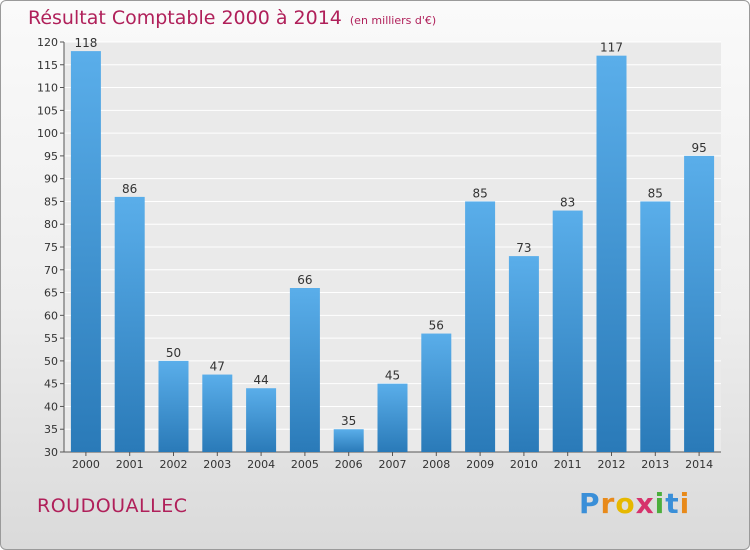  Describe the element at coordinates (173, 353) in the screenshot. I see `data-label: 50` at that location.